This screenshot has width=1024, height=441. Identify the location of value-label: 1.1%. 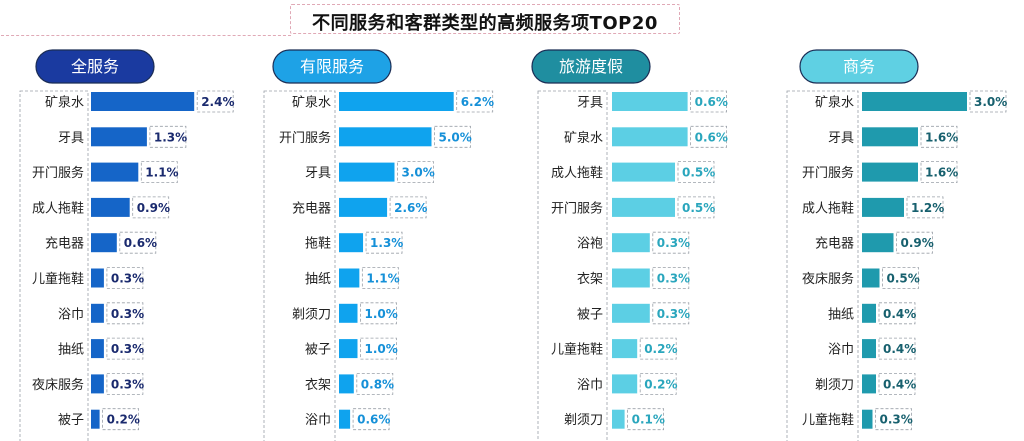
(161, 173).